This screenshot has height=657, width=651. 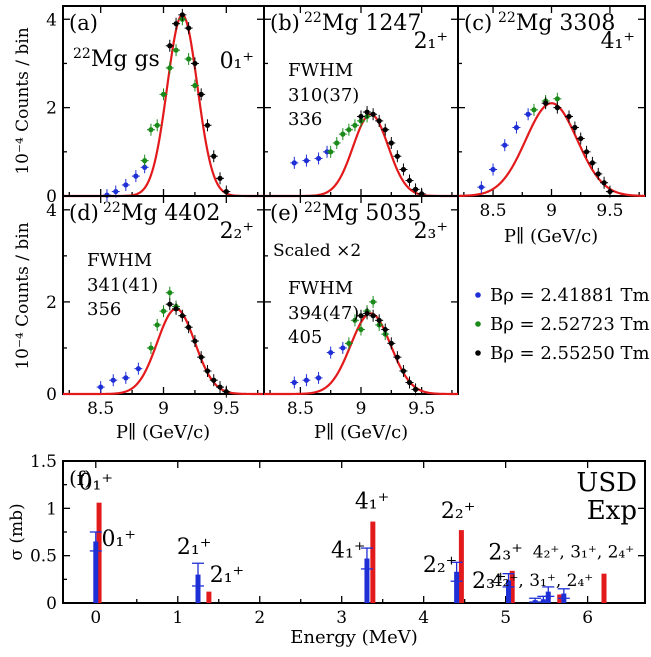 I want to click on panel-label: (a), so click(x=83, y=23).